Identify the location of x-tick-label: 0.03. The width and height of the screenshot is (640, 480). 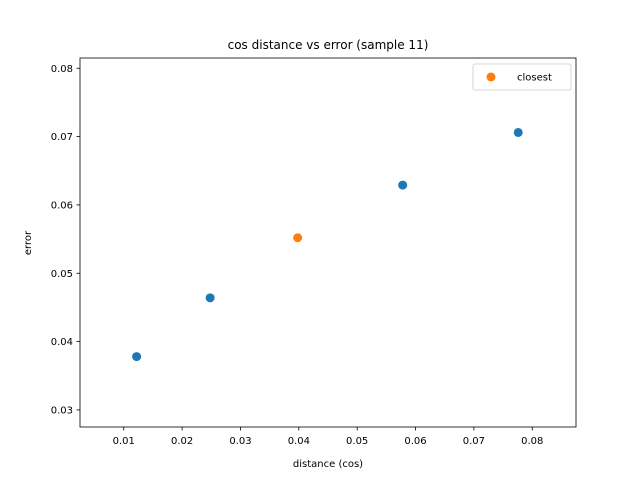
(240, 441).